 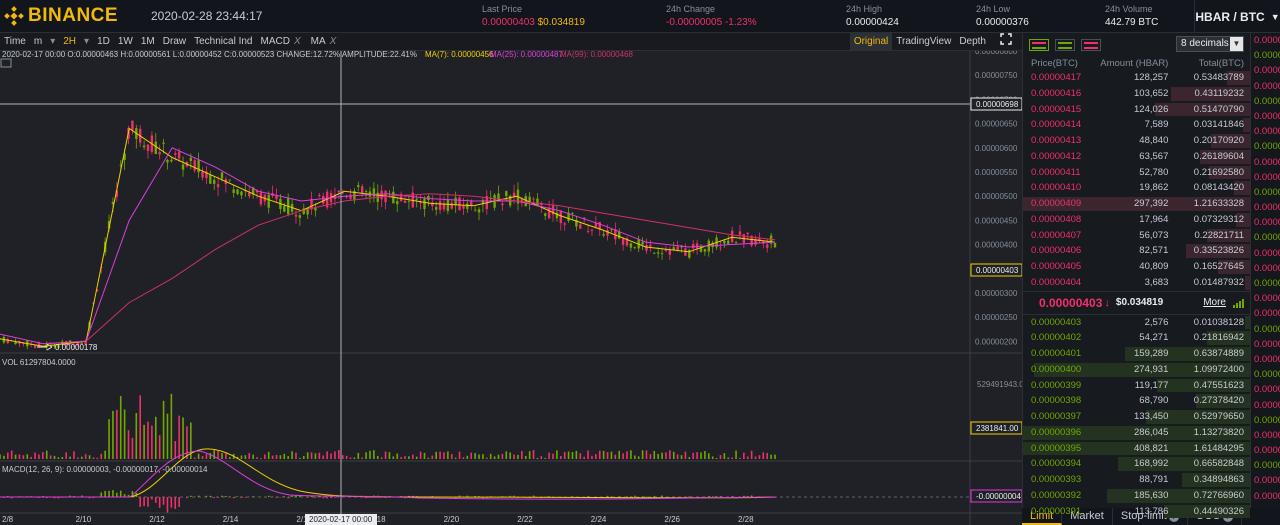 I want to click on ask-row: 0.00000411 52,780 0.21692580, so click(x=1136, y=173).